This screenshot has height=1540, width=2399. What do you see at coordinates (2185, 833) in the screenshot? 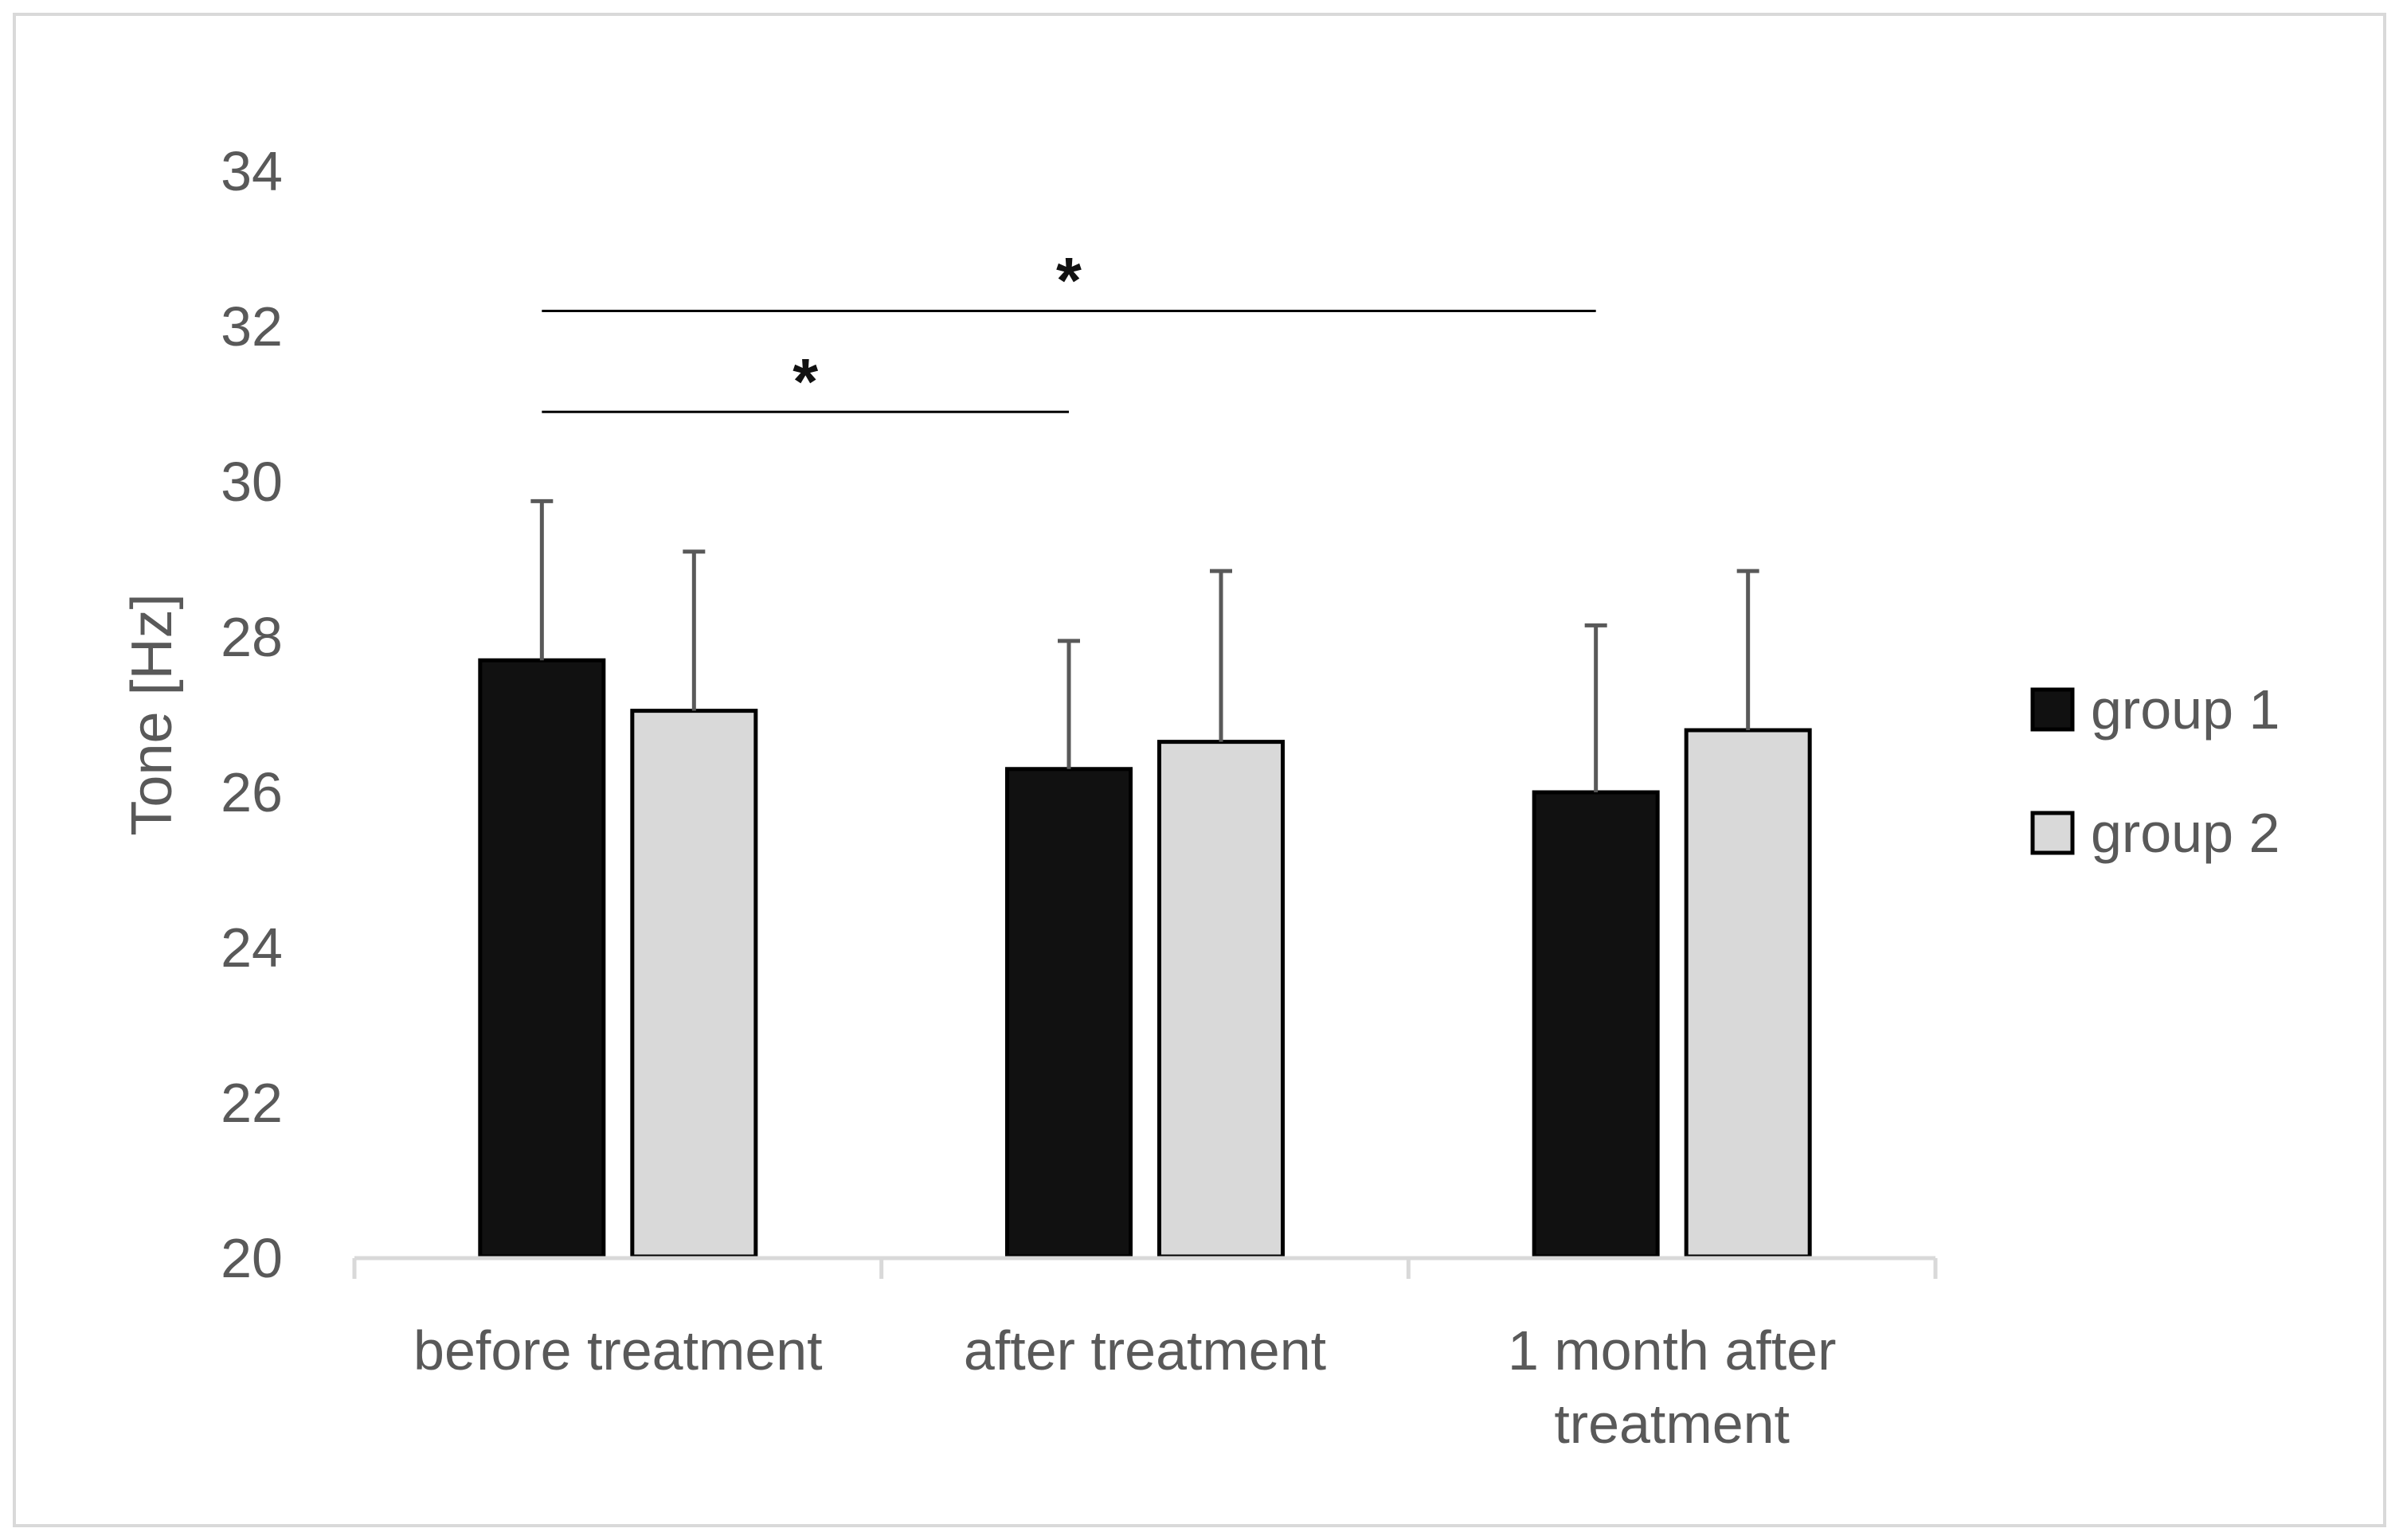
I see `legend-label: group 2` at bounding box center [2185, 833].